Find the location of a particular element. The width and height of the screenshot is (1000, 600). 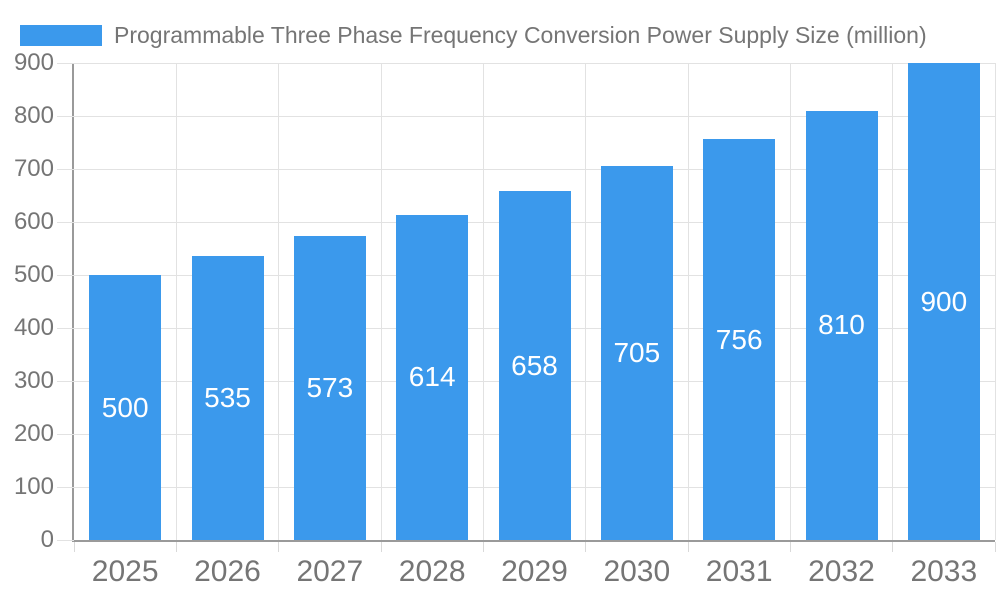

bar-value-label: 535 is located at coordinates (227, 398).